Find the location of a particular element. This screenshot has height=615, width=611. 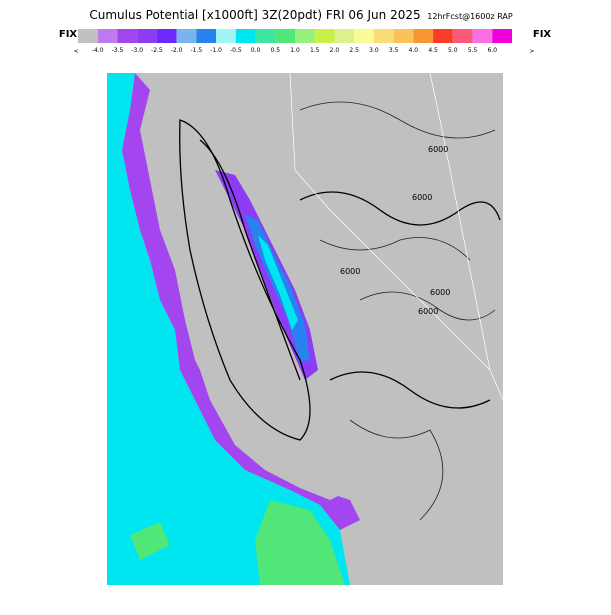

state-border is located at coordinates (466, 236).